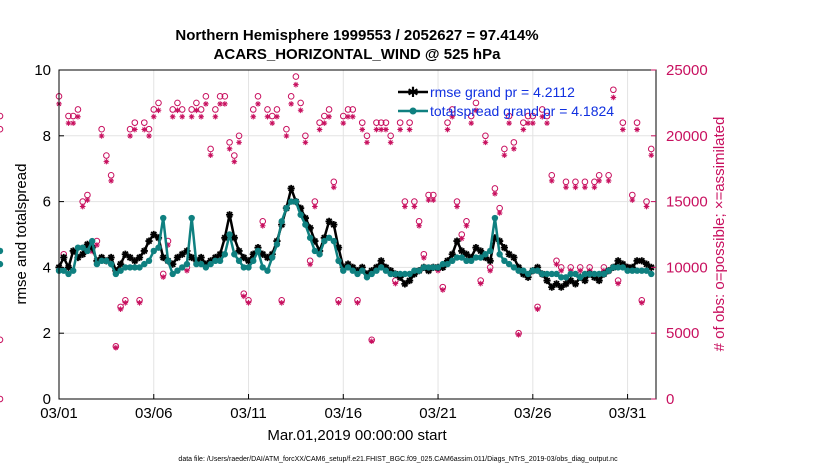 The image size is (830, 470). What do you see at coordinates (687, 202) in the screenshot?
I see `y-right-tick-label: 15000` at bounding box center [687, 202].